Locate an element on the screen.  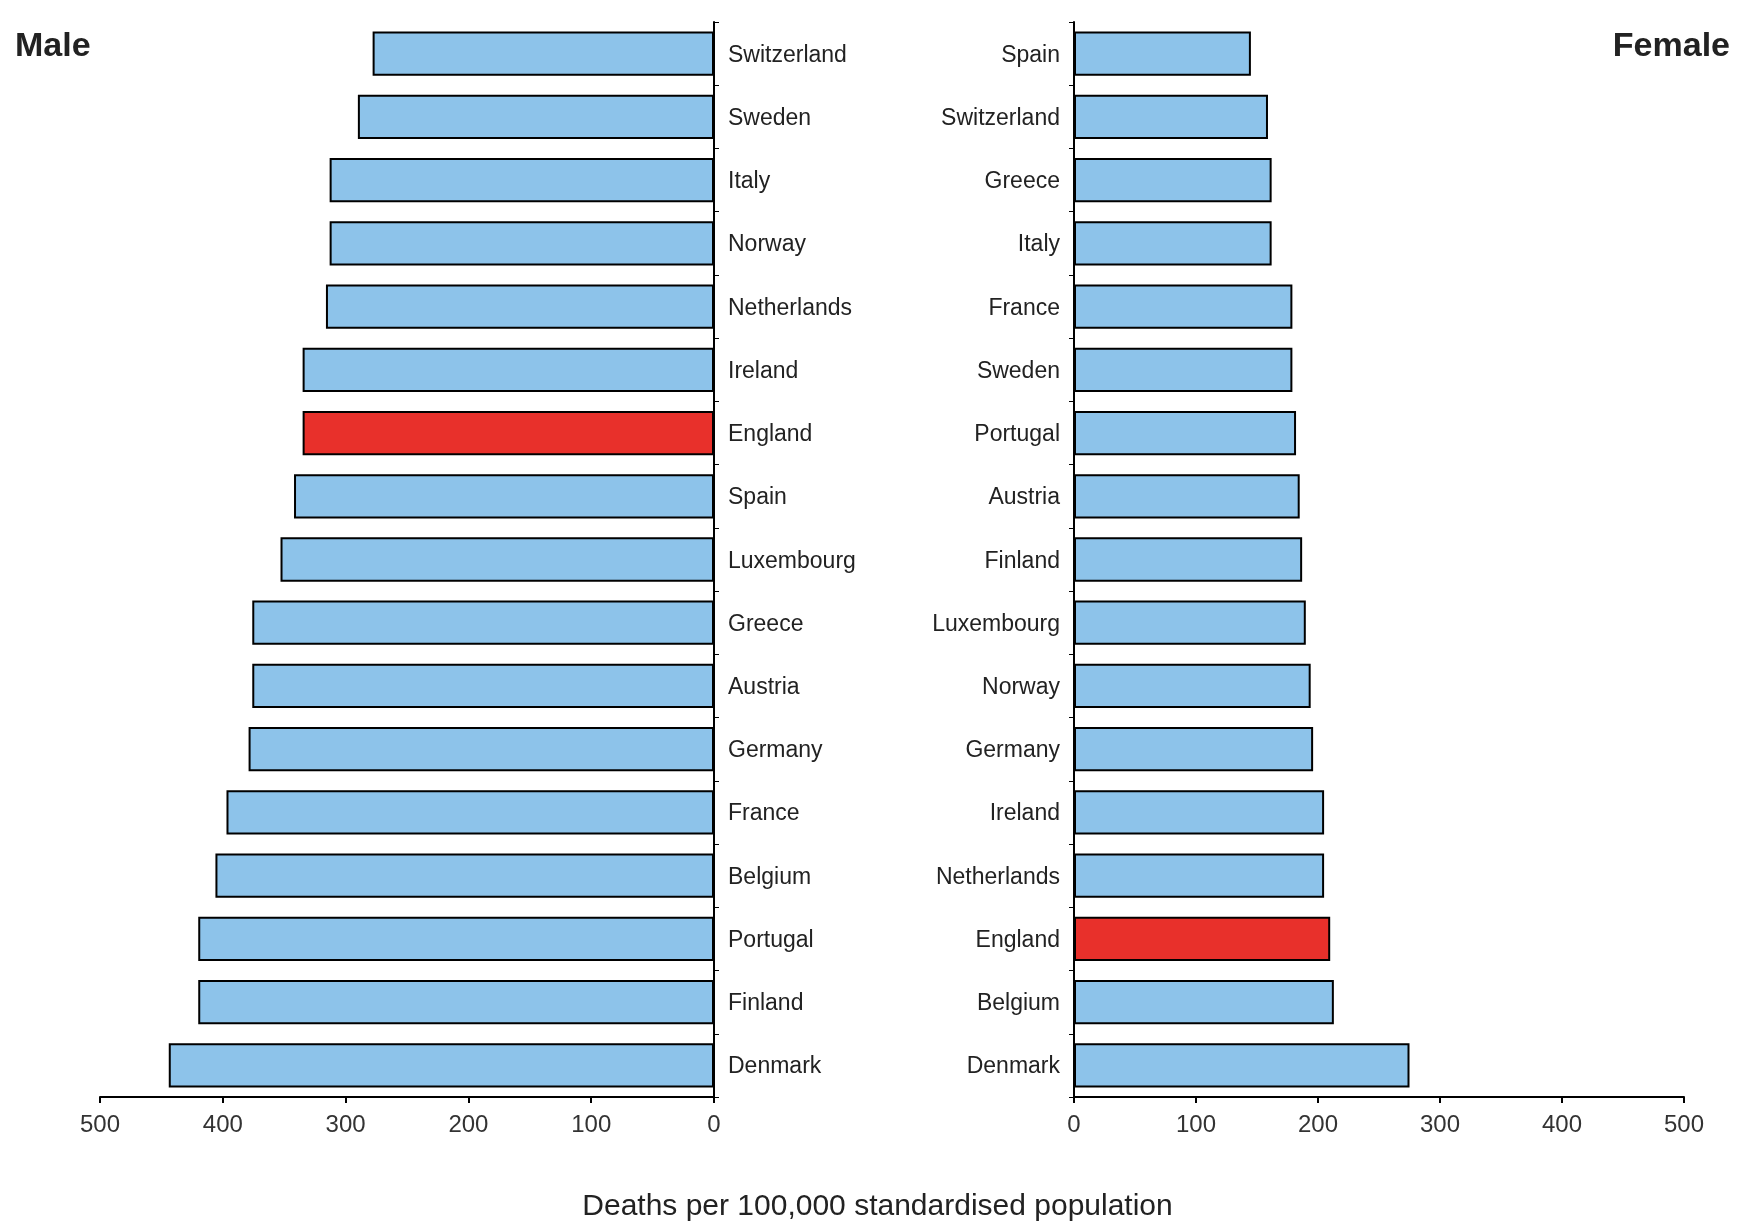
x-axis-title: Deaths per 100,000 standardised population is located at coordinates (877, 1205).